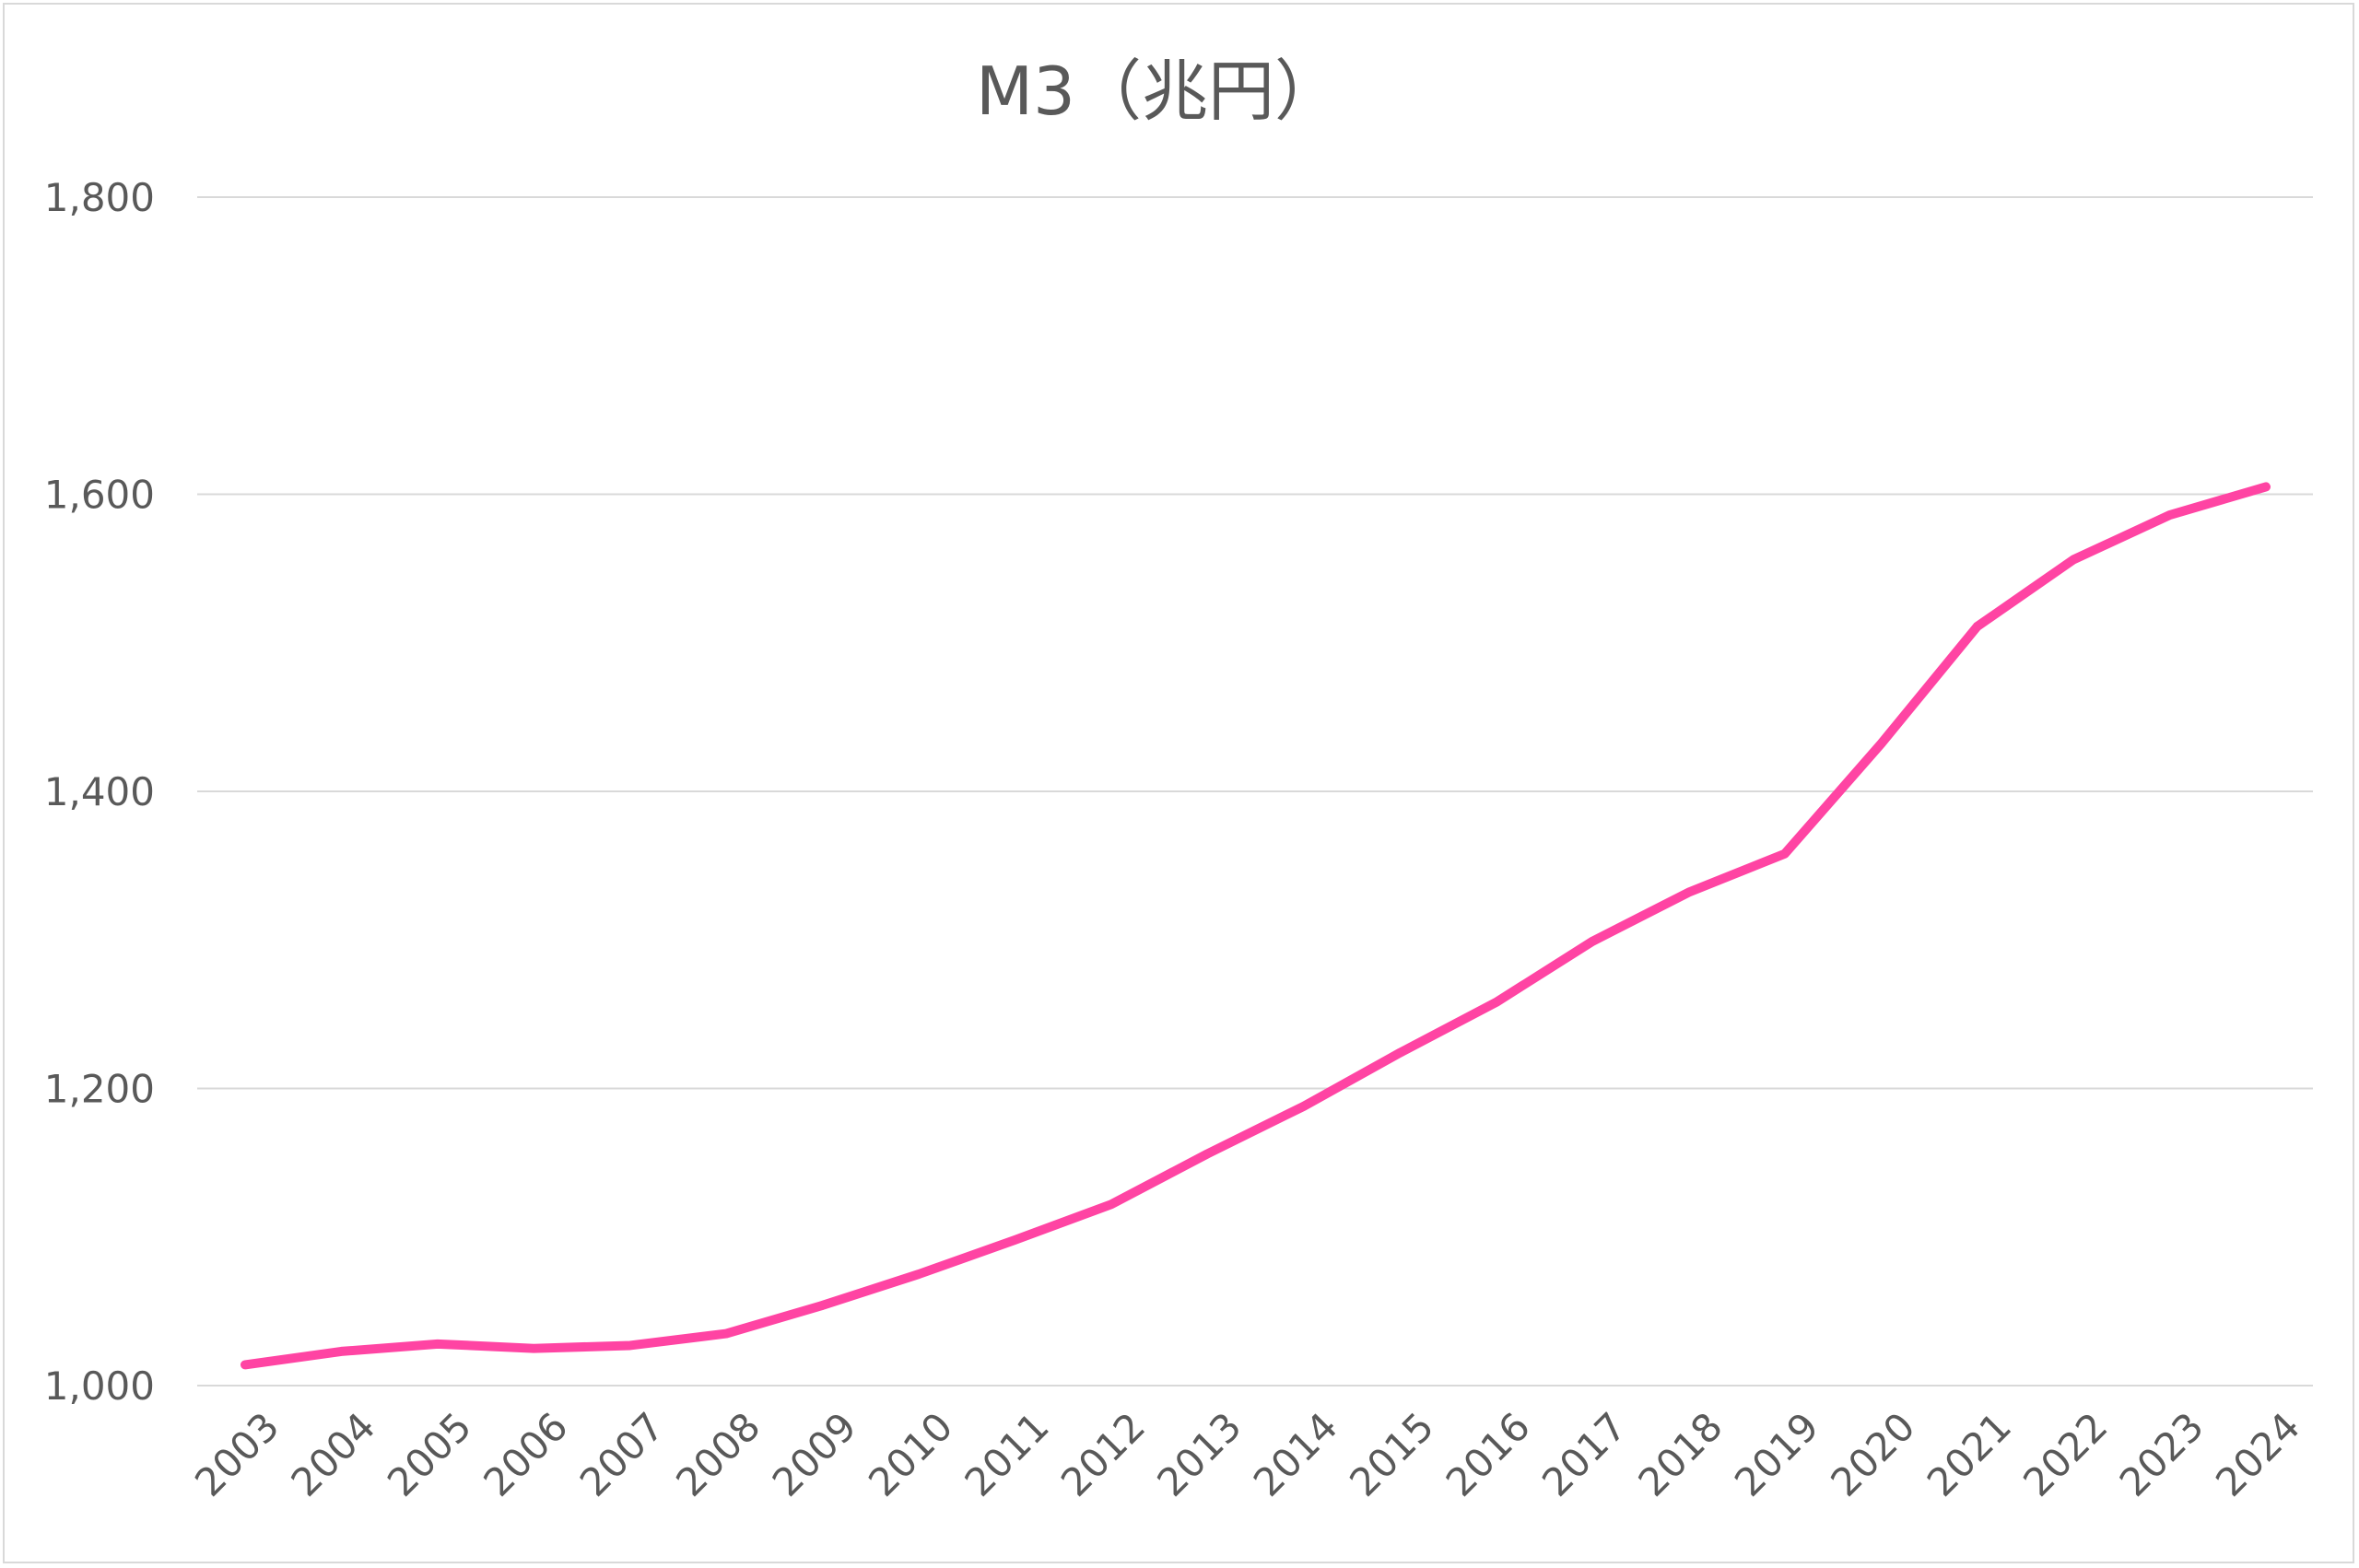 This screenshot has height=1568, width=2359. I want to click on x-tick-label: 2013, so click(1199, 1455).